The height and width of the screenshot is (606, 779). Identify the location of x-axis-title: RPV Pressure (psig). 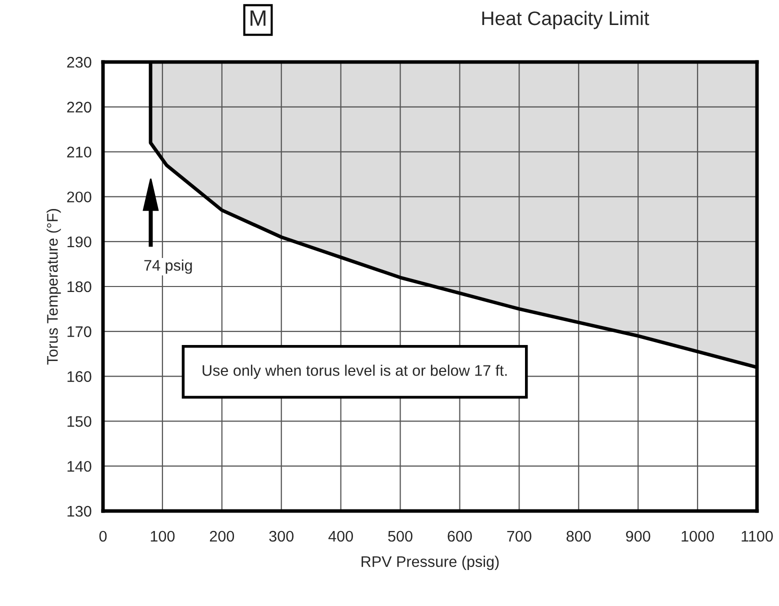
(430, 563).